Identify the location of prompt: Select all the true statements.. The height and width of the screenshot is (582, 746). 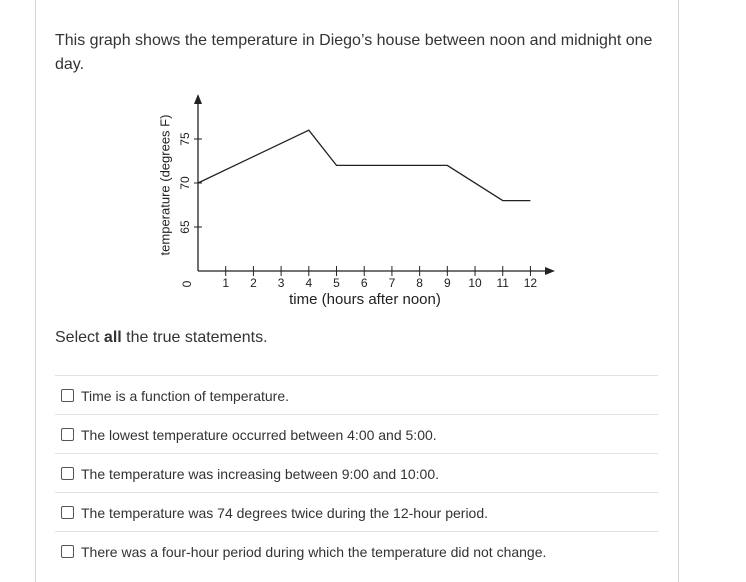
(161, 338).